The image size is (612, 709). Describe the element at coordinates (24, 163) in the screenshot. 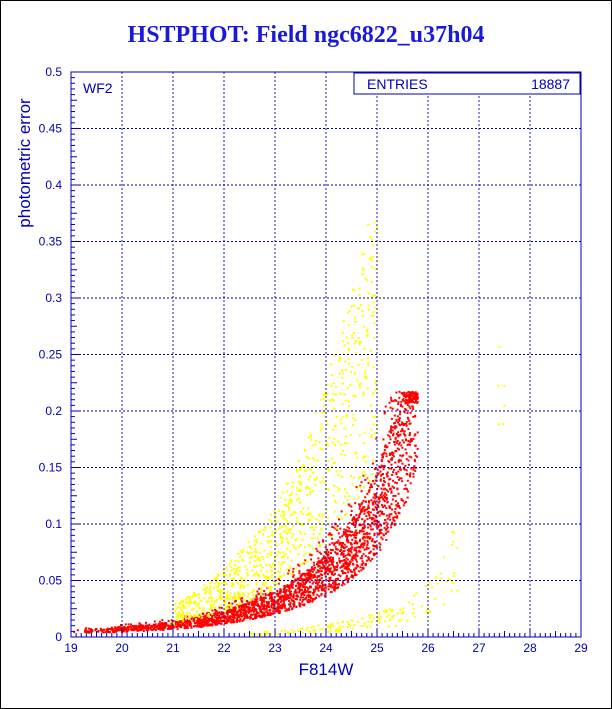

I see `y-axis-label: photometric error` at that location.